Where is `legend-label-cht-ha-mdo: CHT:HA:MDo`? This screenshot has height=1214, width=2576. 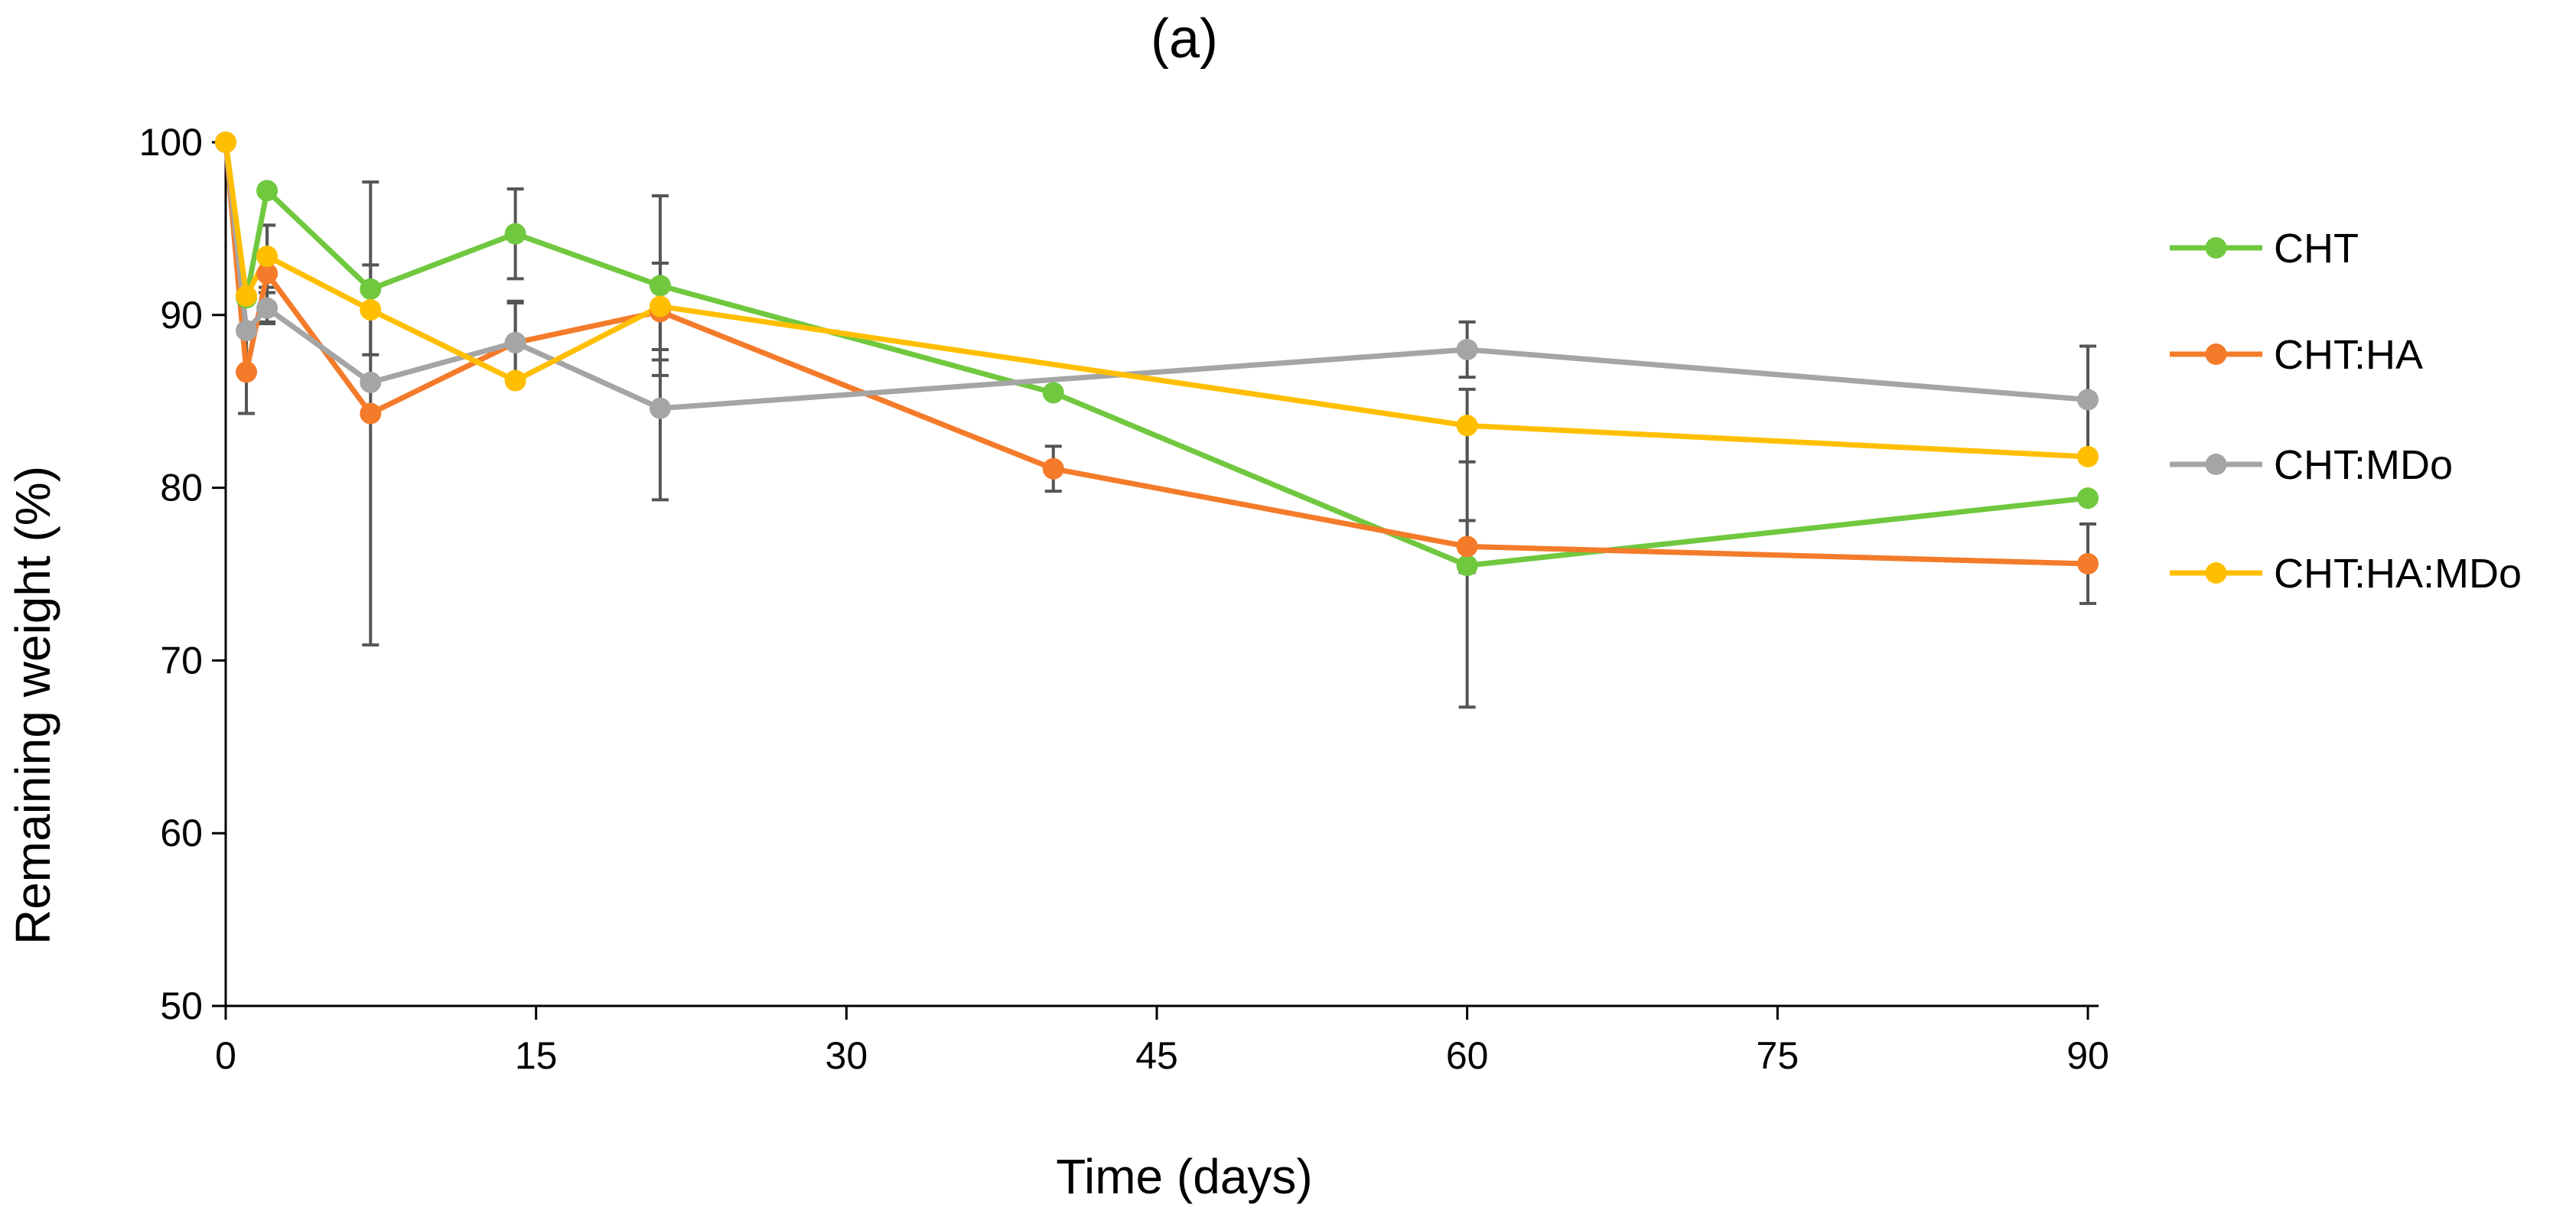
legend-label-cht-ha-mdo: CHT:HA:MDo is located at coordinates (2398, 574).